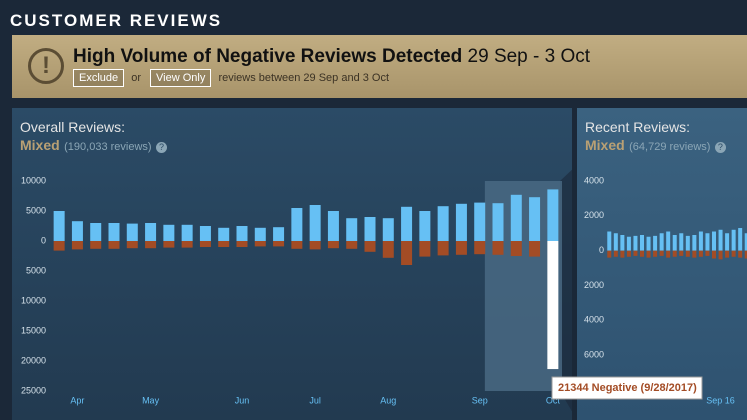 This screenshot has height=420, width=747. Describe the element at coordinates (33, 390) in the screenshot. I see `y-tick-label: 25000` at that location.